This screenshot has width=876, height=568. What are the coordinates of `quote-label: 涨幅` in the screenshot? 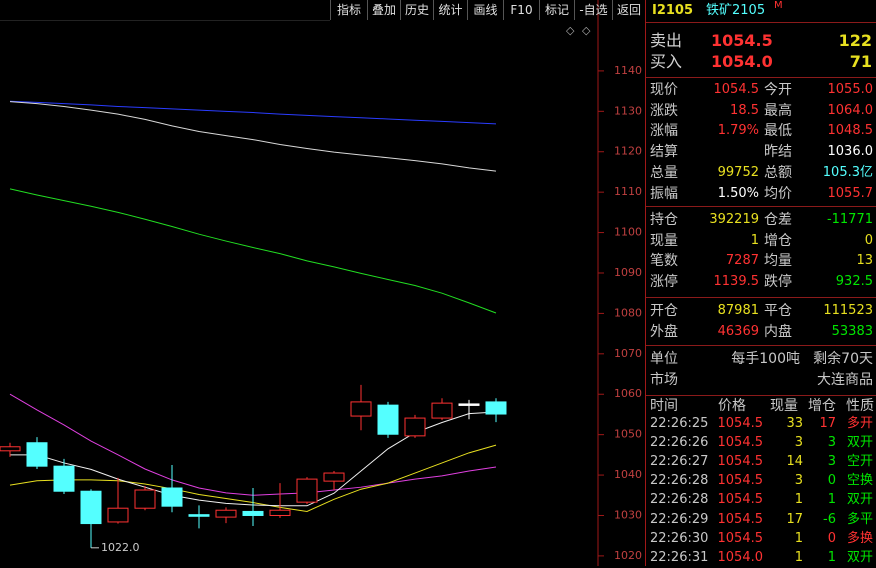 It's located at (664, 131).